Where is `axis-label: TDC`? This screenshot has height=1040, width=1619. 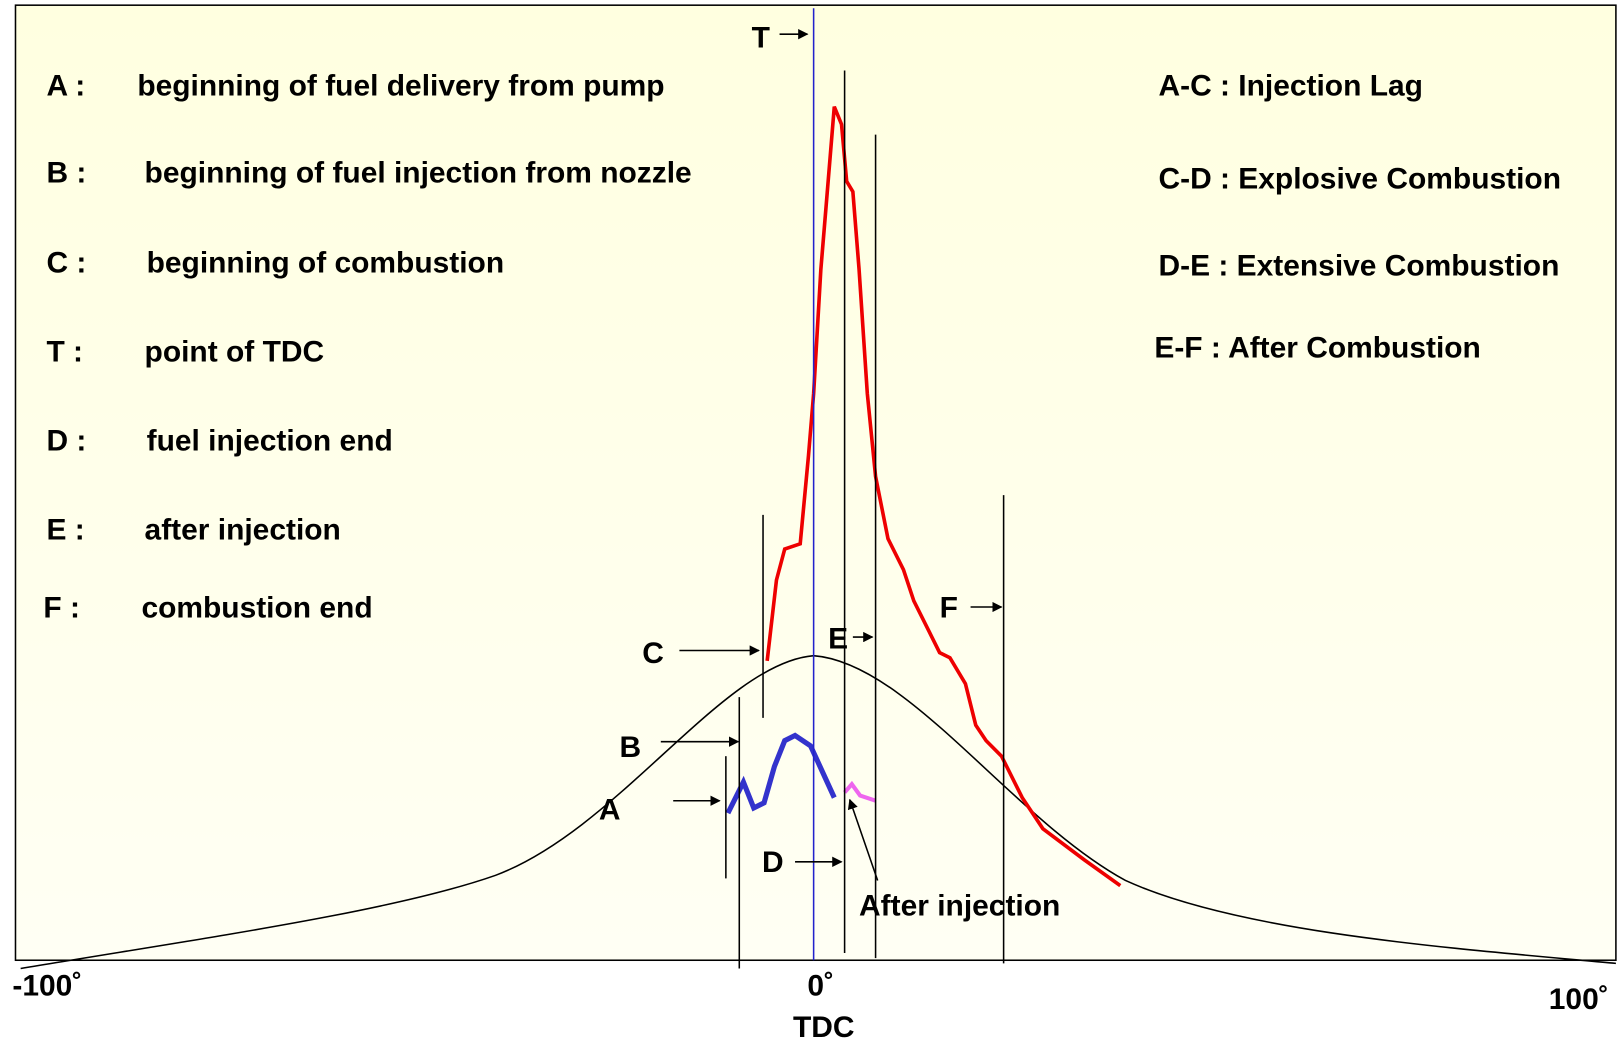
axis-label: TDC is located at coordinates (824, 1025).